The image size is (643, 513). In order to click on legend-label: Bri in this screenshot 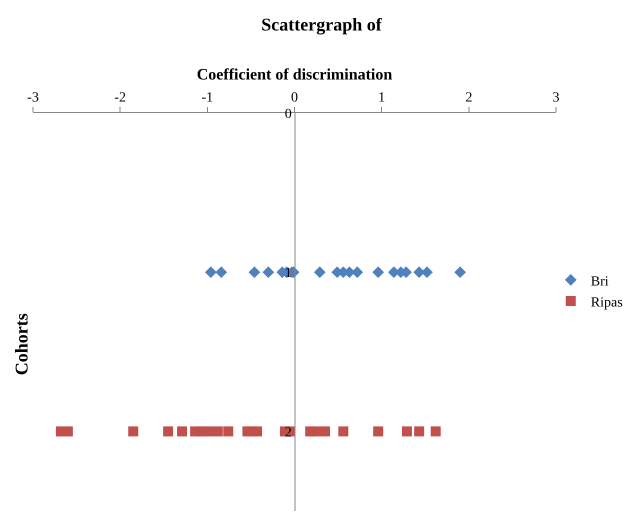, I will do `click(599, 282)`.